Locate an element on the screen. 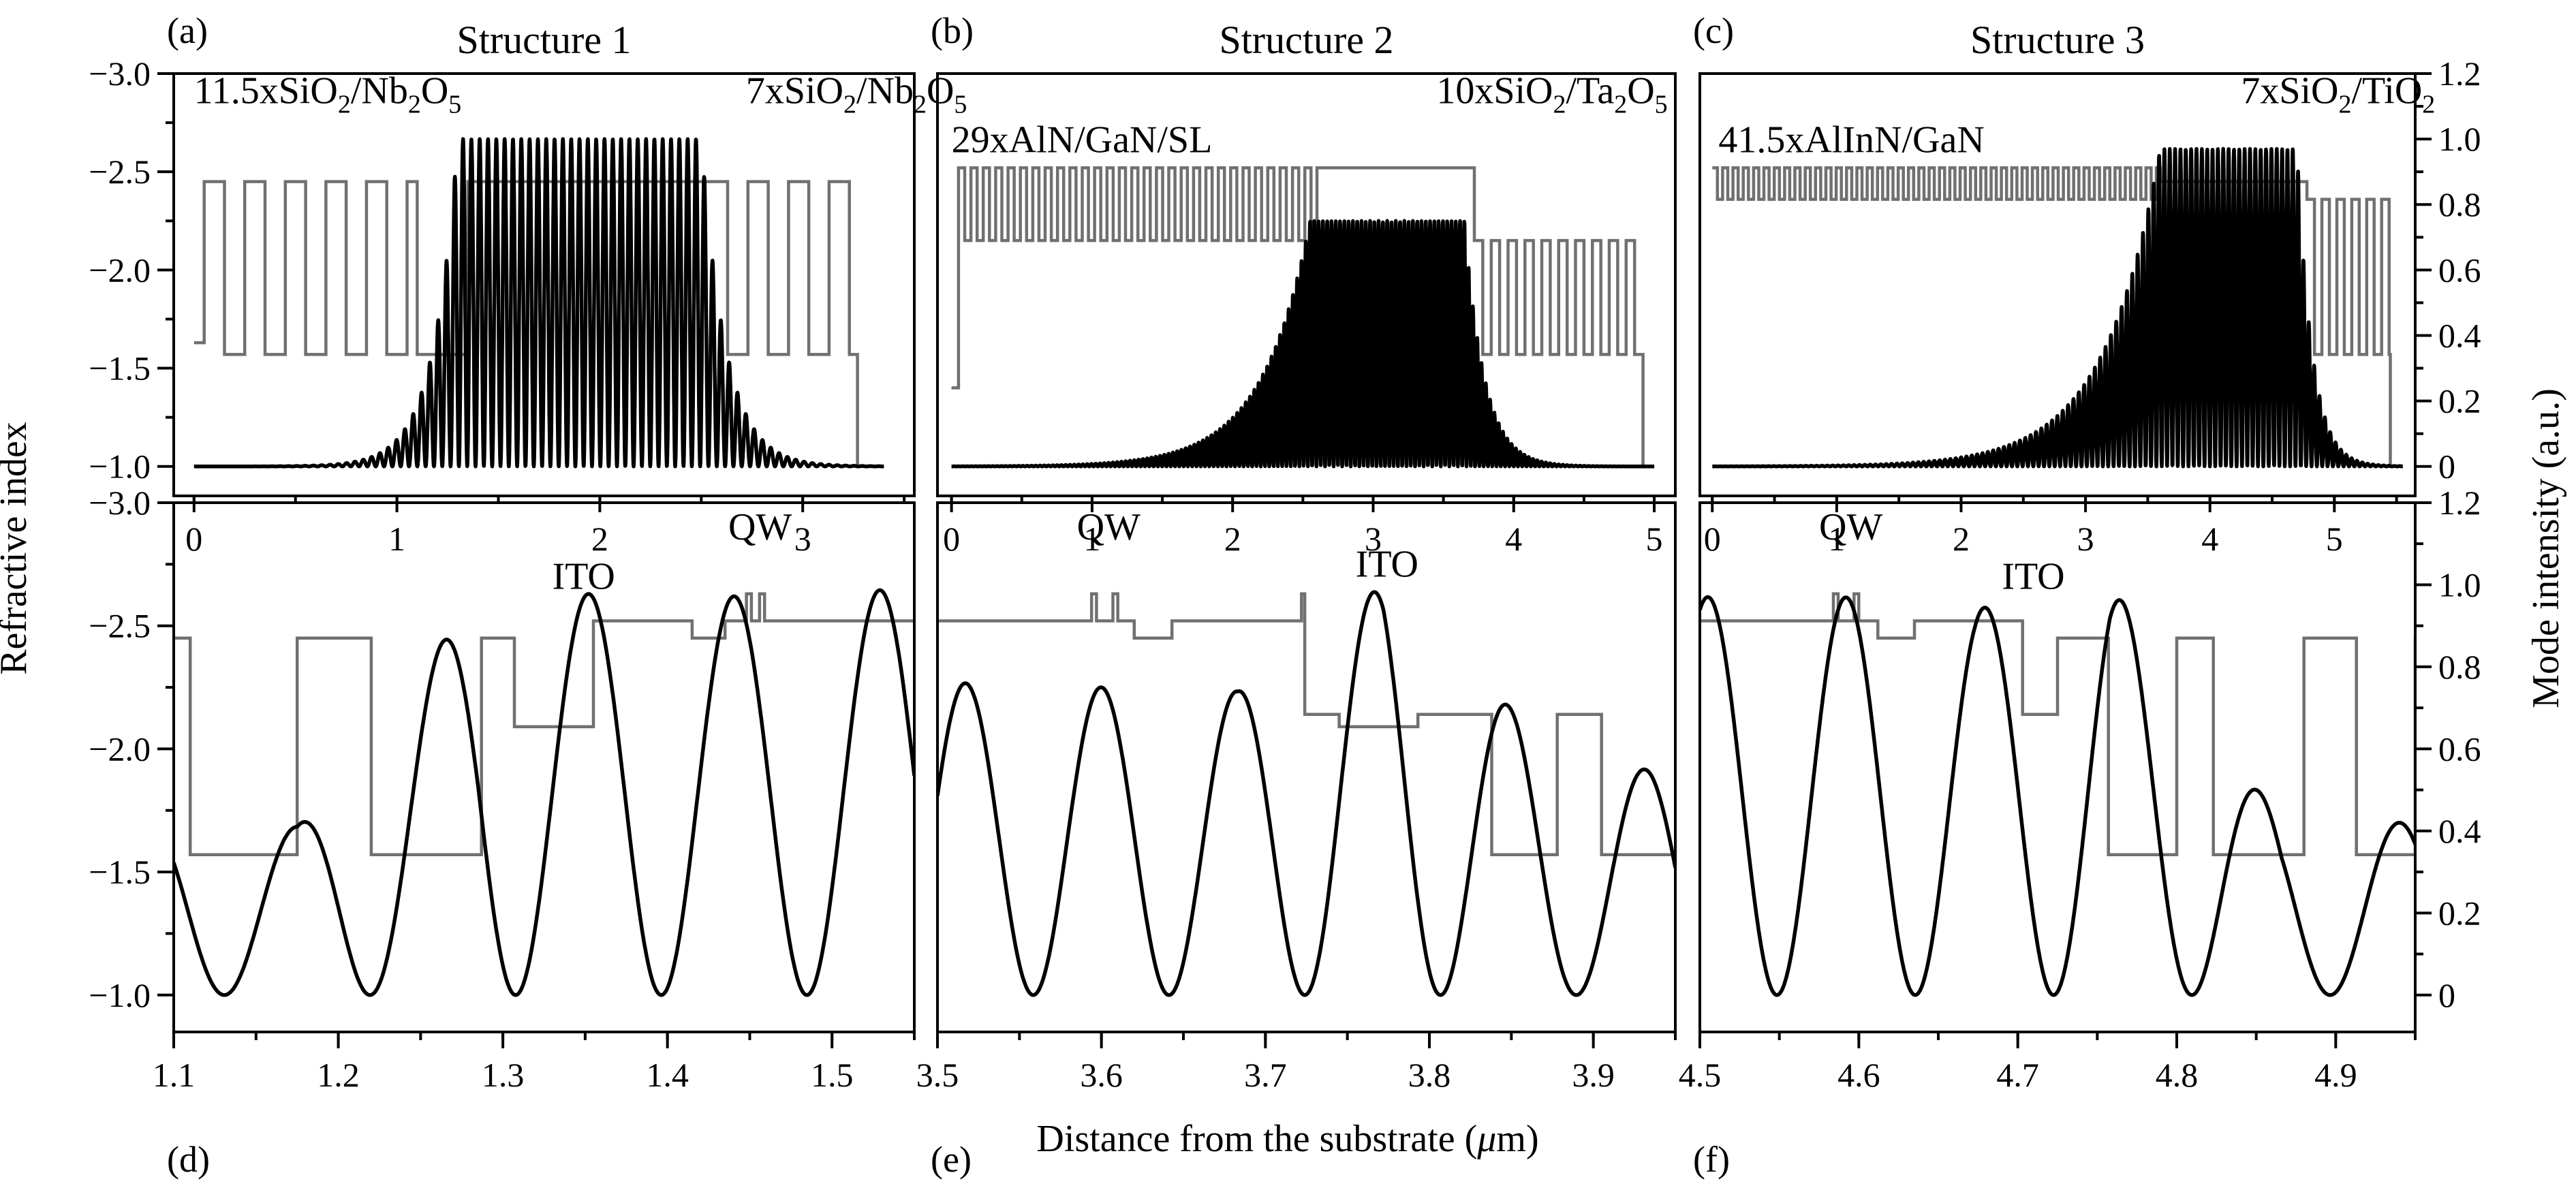 The image size is (2576, 1190). annotation-text: QW is located at coordinates (1850, 527).